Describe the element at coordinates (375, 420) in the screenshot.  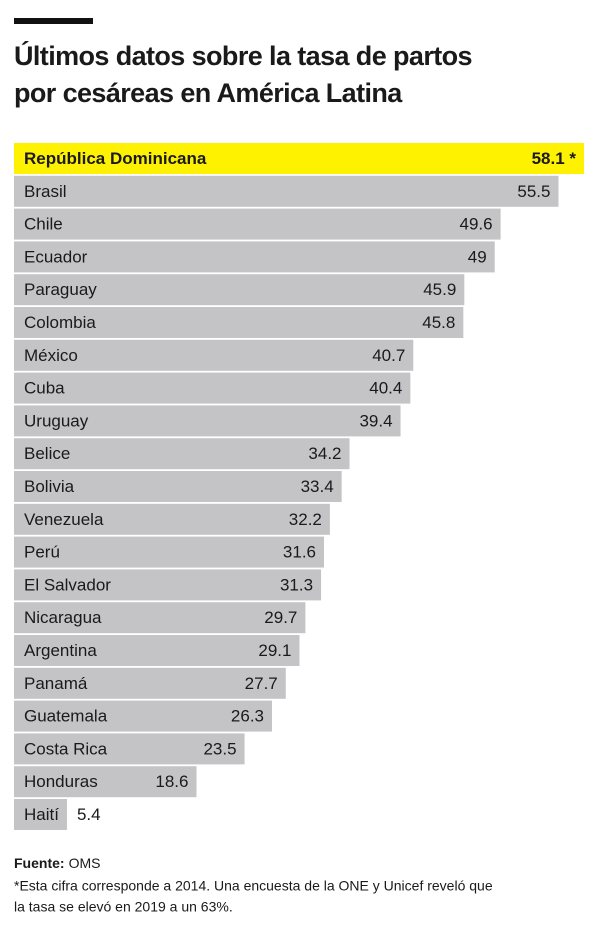
I see `value-label: 39.4` at that location.